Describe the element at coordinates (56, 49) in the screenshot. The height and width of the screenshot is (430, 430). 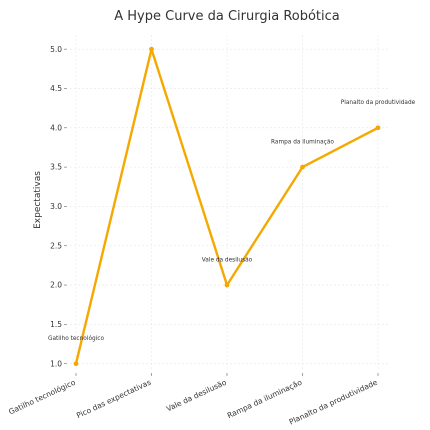
I see `y-tick-label: 5.0` at that location.